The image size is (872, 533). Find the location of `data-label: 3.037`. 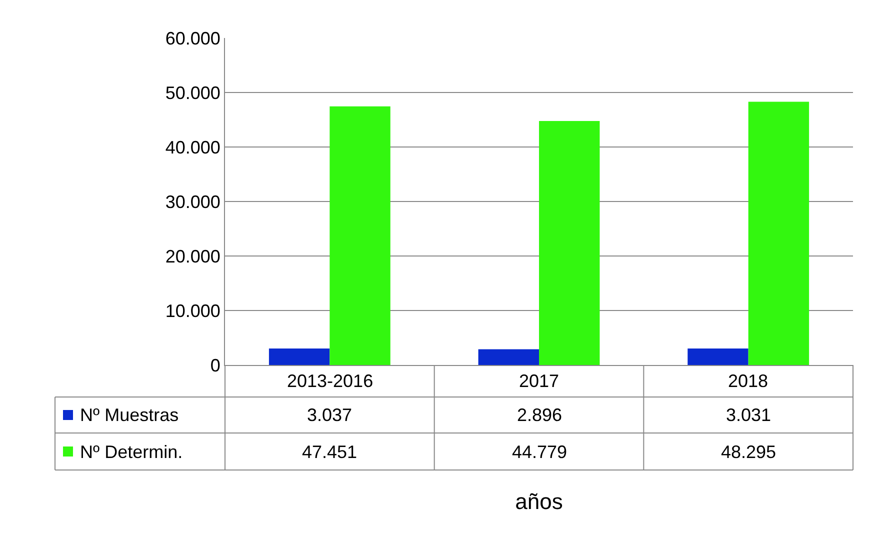

data-label: 3.037 is located at coordinates (329, 415).